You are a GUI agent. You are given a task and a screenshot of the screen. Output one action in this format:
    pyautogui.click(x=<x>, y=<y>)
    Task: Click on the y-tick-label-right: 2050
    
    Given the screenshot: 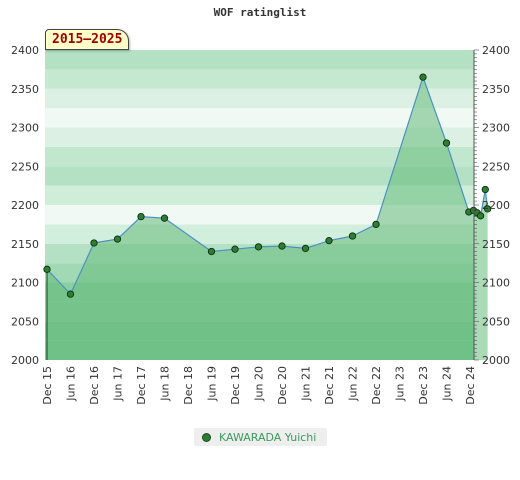 What is the action you would take?
    pyautogui.click(x=496, y=321)
    